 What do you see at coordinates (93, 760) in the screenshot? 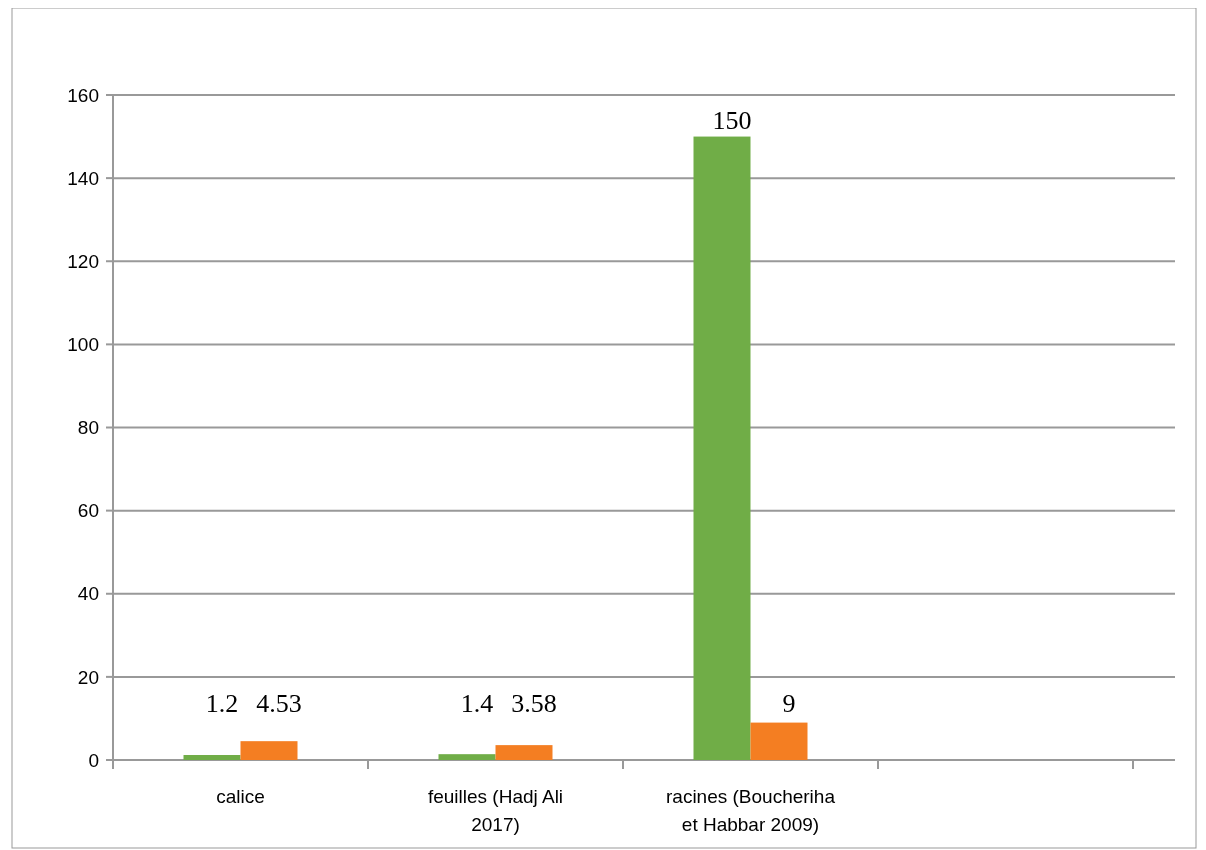
I see `y-tick-label: 0` at bounding box center [93, 760].